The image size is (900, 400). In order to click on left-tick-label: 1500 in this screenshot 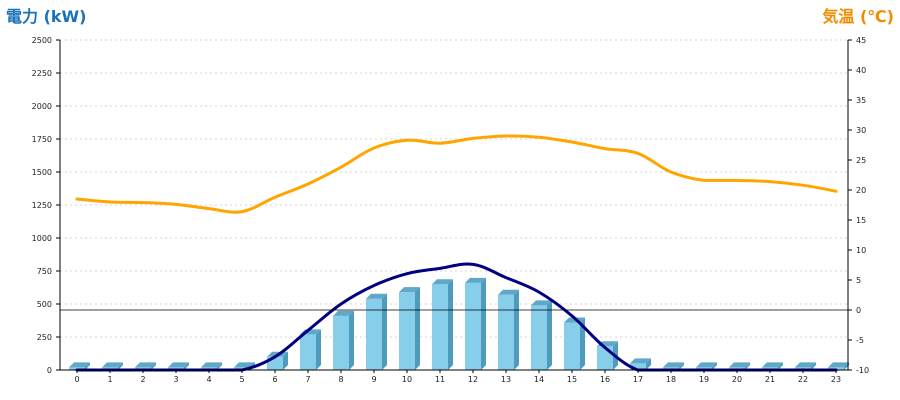, I will do `click(42, 172)`.